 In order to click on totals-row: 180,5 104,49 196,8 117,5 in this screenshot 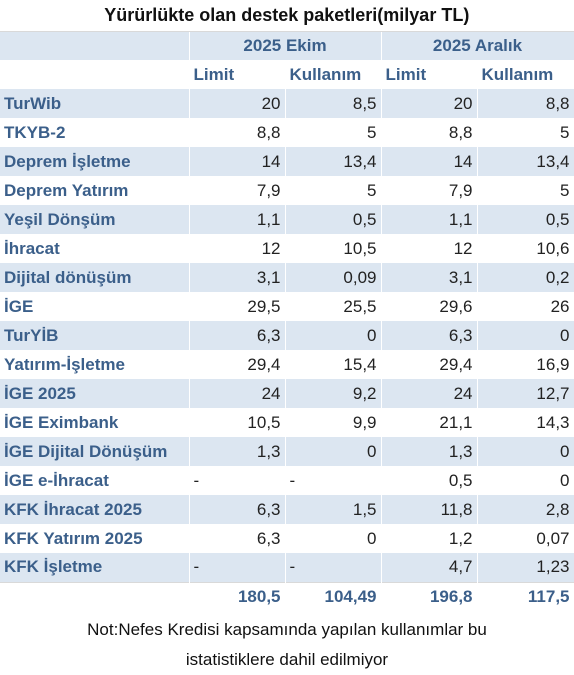, I will do `click(287, 596)`.